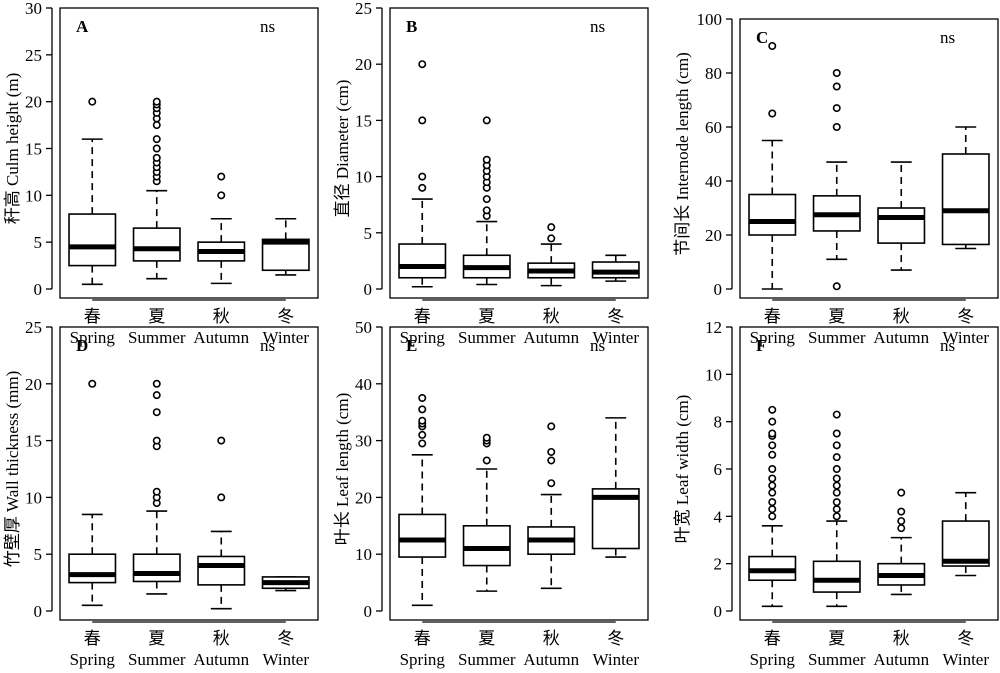  I want to click on y-tick-label: 25, so click(33, 55).